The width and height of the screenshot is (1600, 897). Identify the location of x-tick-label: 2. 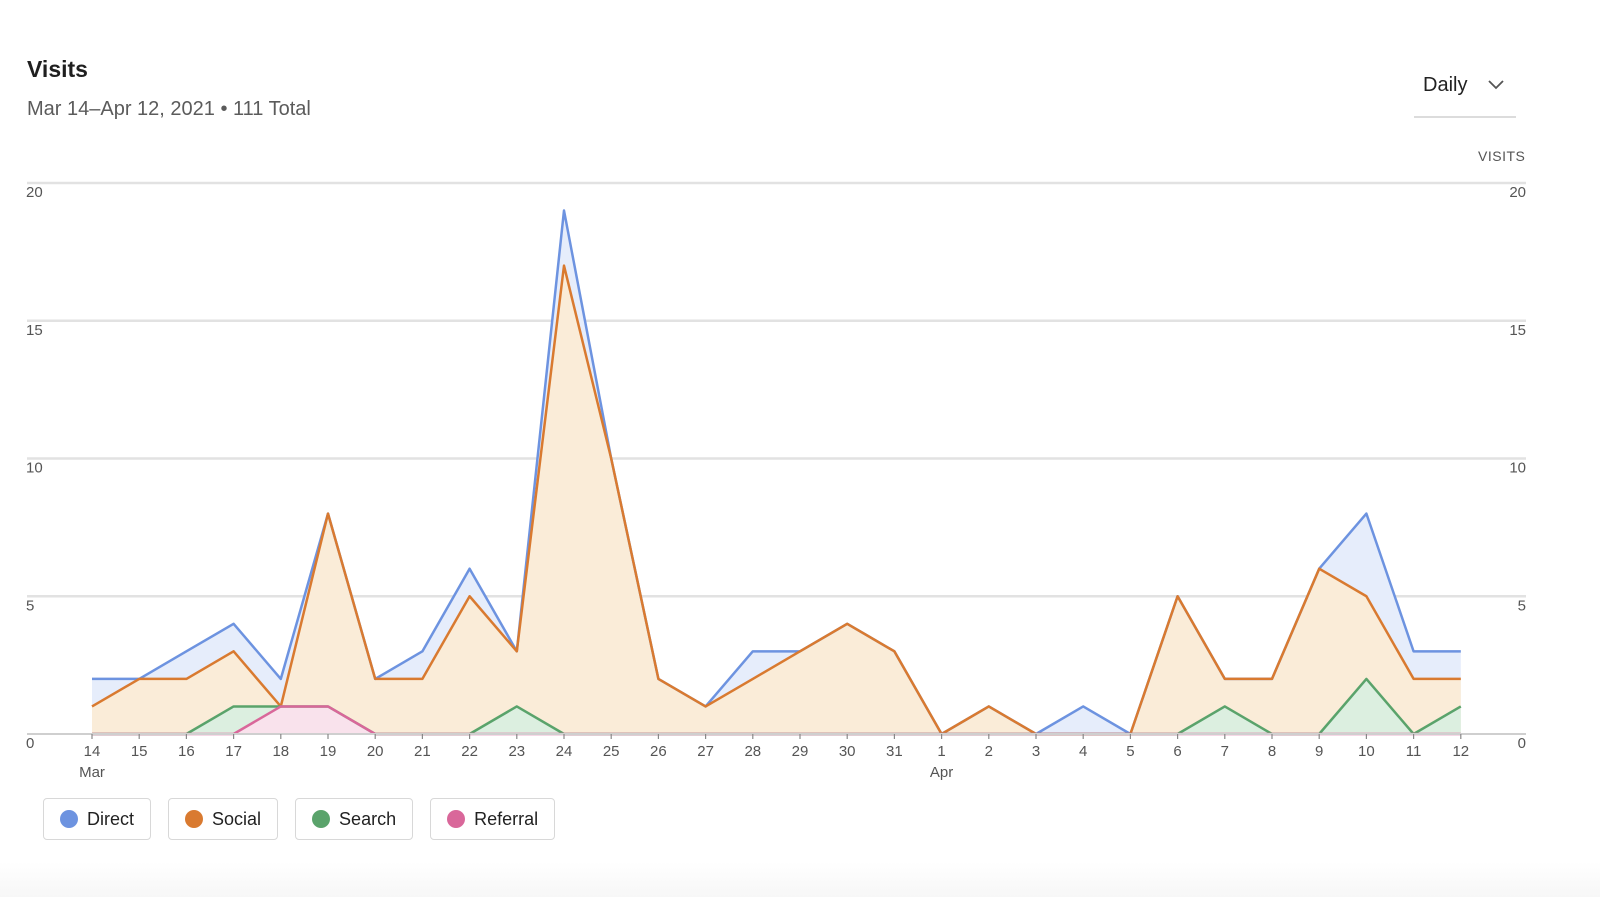
(989, 751).